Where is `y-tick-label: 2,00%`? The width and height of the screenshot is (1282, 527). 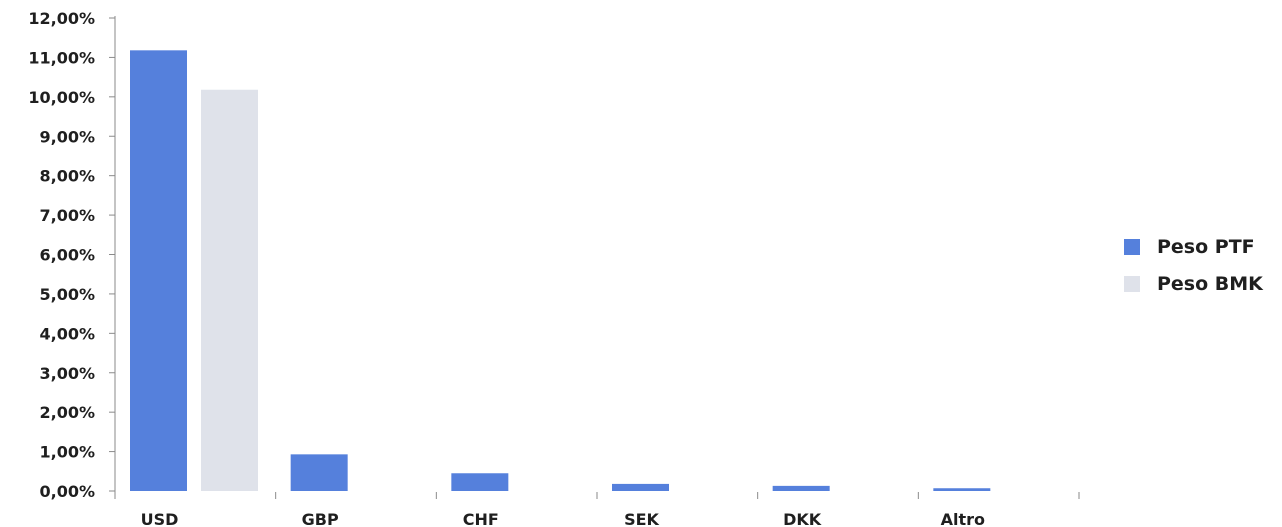 y-tick-label: 2,00% is located at coordinates (67, 412).